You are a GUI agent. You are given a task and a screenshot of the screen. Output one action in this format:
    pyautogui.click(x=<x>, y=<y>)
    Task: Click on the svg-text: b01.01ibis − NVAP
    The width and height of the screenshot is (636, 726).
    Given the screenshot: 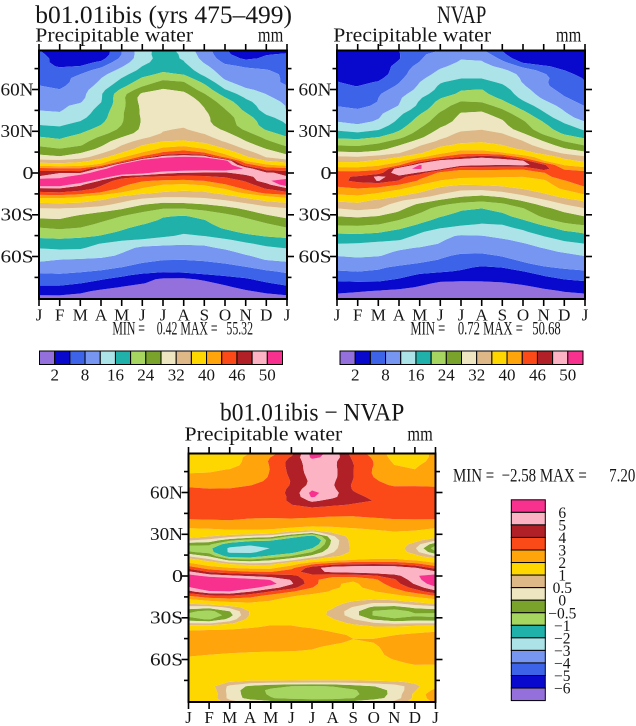 What is the action you would take?
    pyautogui.click(x=312, y=413)
    